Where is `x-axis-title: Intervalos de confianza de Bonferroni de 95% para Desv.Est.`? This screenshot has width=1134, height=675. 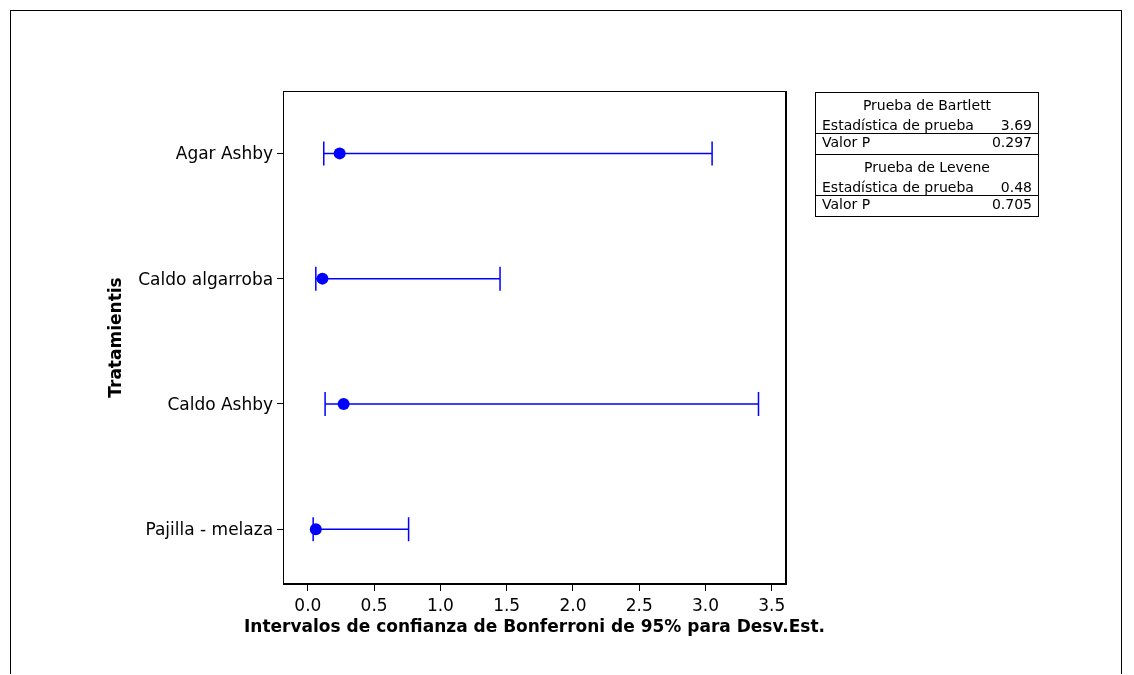 x-axis-title: Intervalos de confianza de Bonferroni de 95% para Desv.Est. is located at coordinates (534, 626).